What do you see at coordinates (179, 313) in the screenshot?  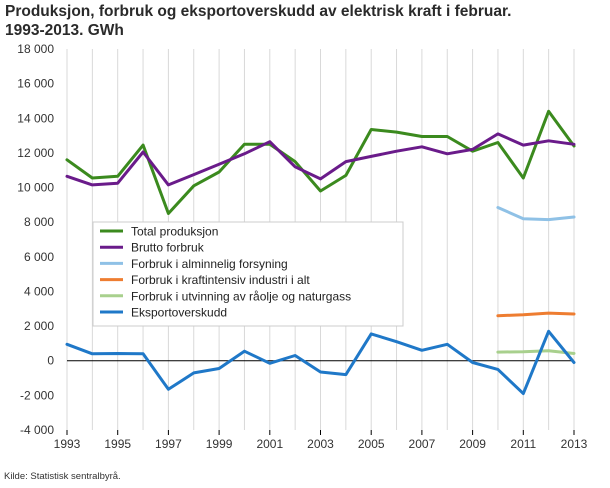 I see `legend-label: Eksportoverskudd` at bounding box center [179, 313].